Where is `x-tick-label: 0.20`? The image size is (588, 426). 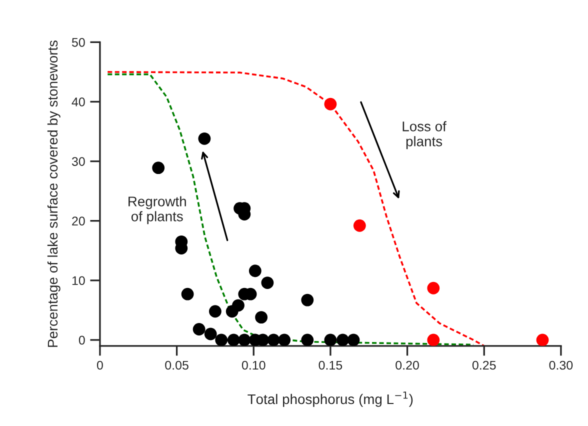
x-tick-label: 0.20 is located at coordinates (407, 365).